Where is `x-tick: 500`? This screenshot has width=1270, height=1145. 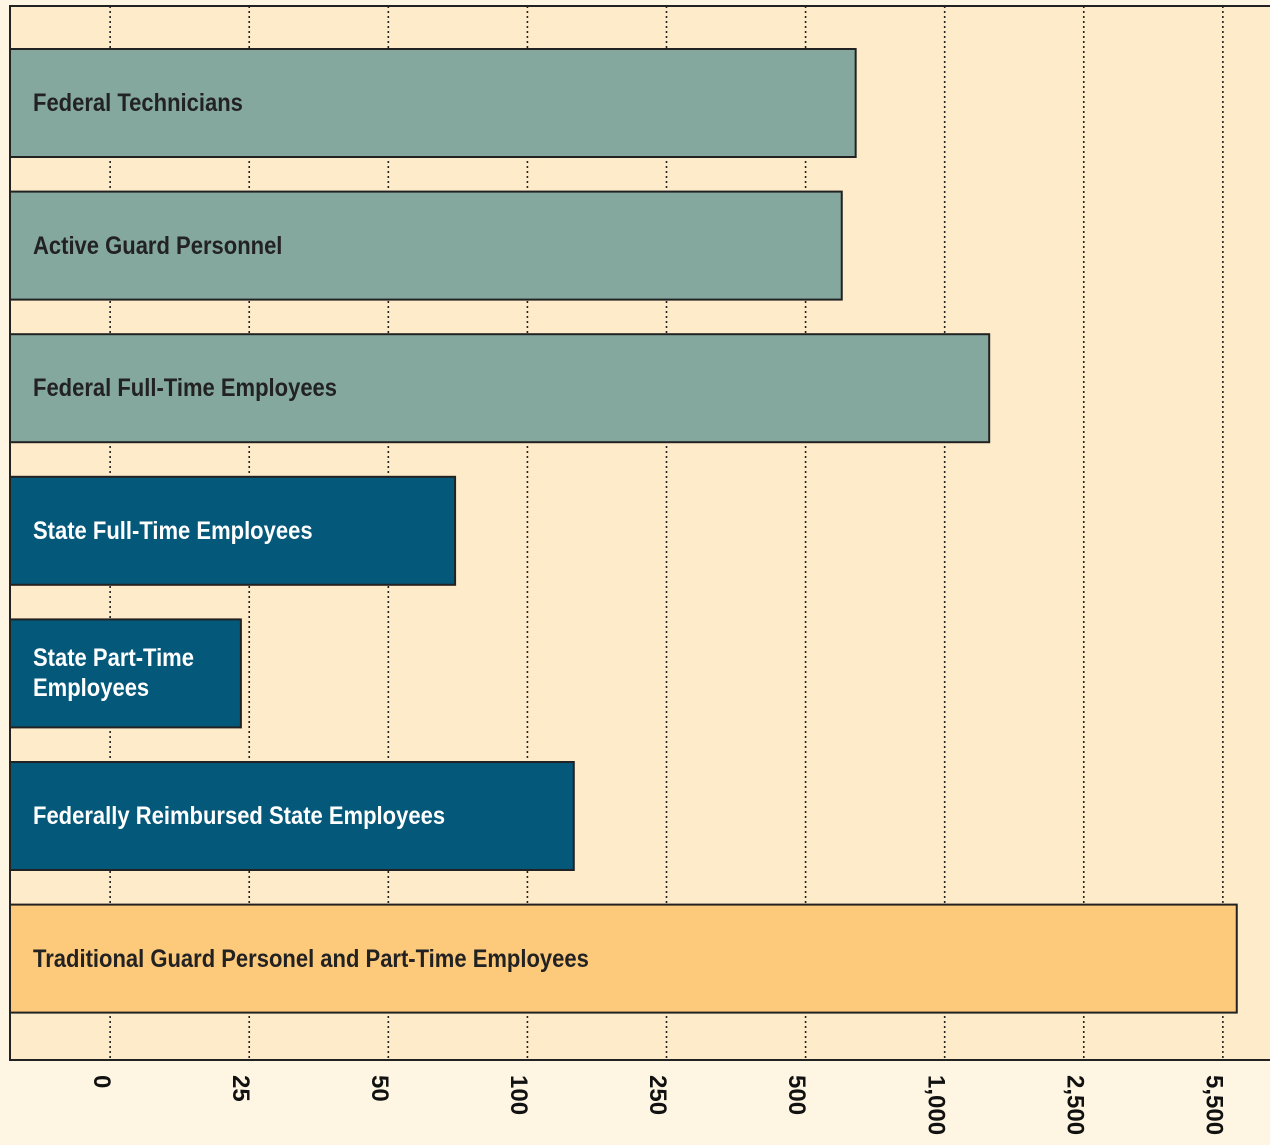
x-tick: 500 is located at coordinates (796, 1095).